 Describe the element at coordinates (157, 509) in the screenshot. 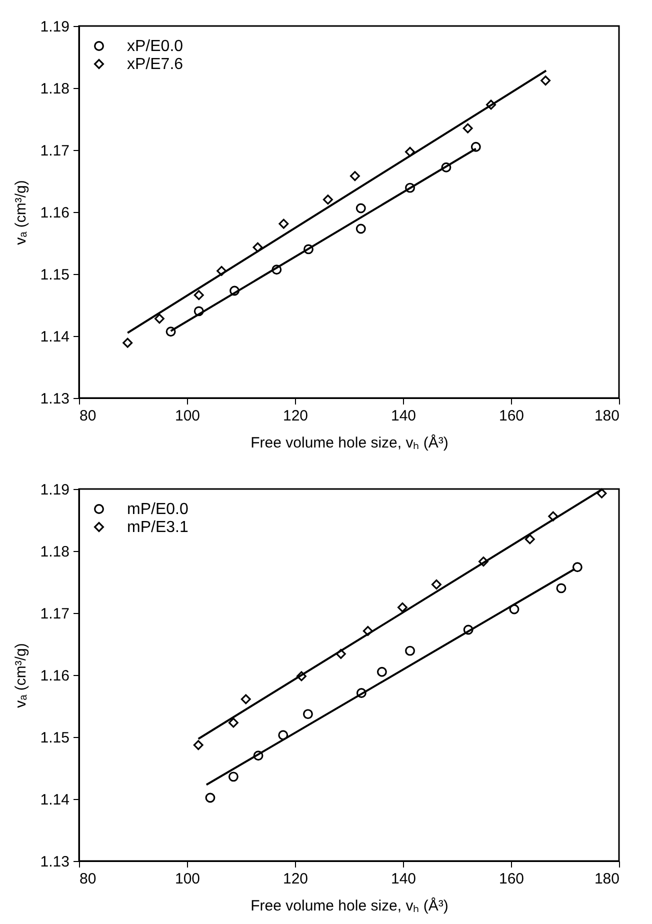

I see `legend-label: mP/E0.0` at that location.